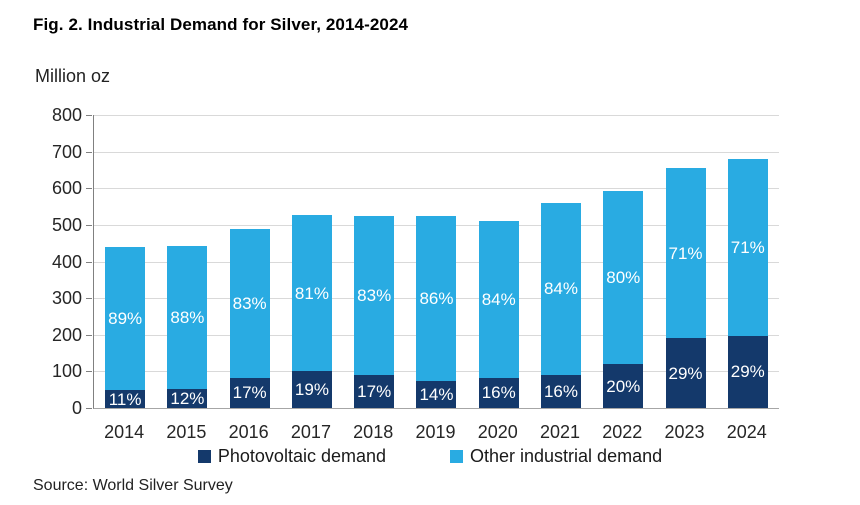 The width and height of the screenshot is (860, 505). Describe the element at coordinates (76, 408) in the screenshot. I see `y-axis-tick-label: 0` at that location.